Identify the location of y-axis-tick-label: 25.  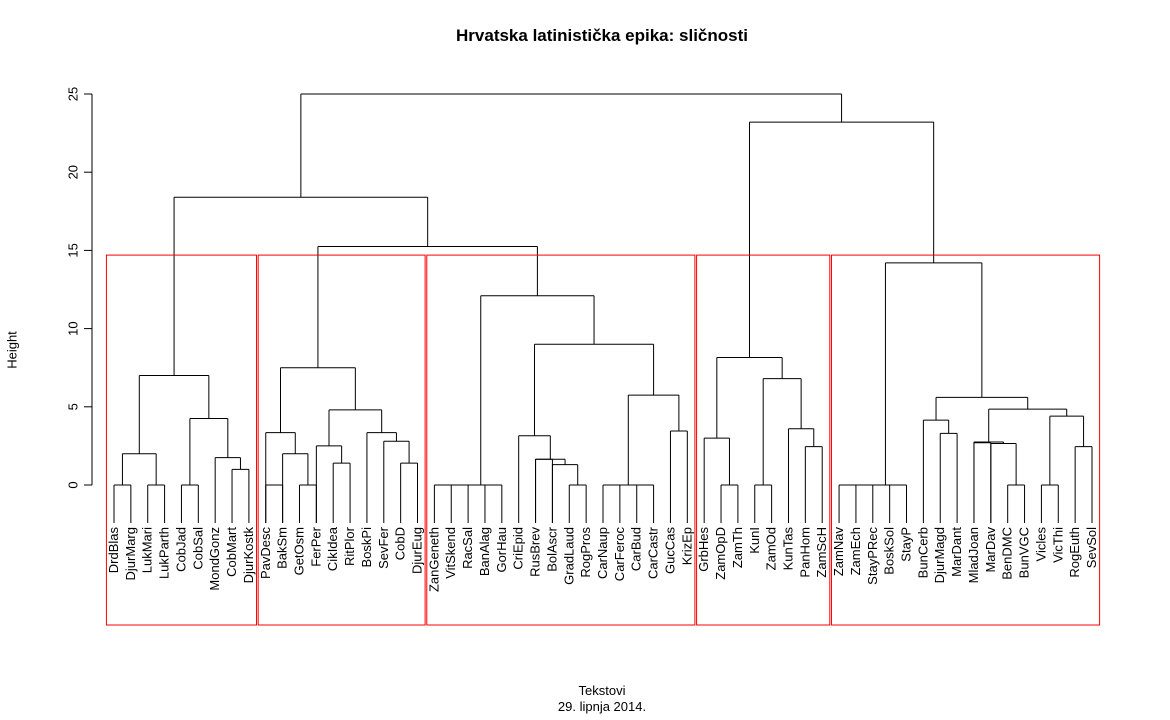
(72, 94).